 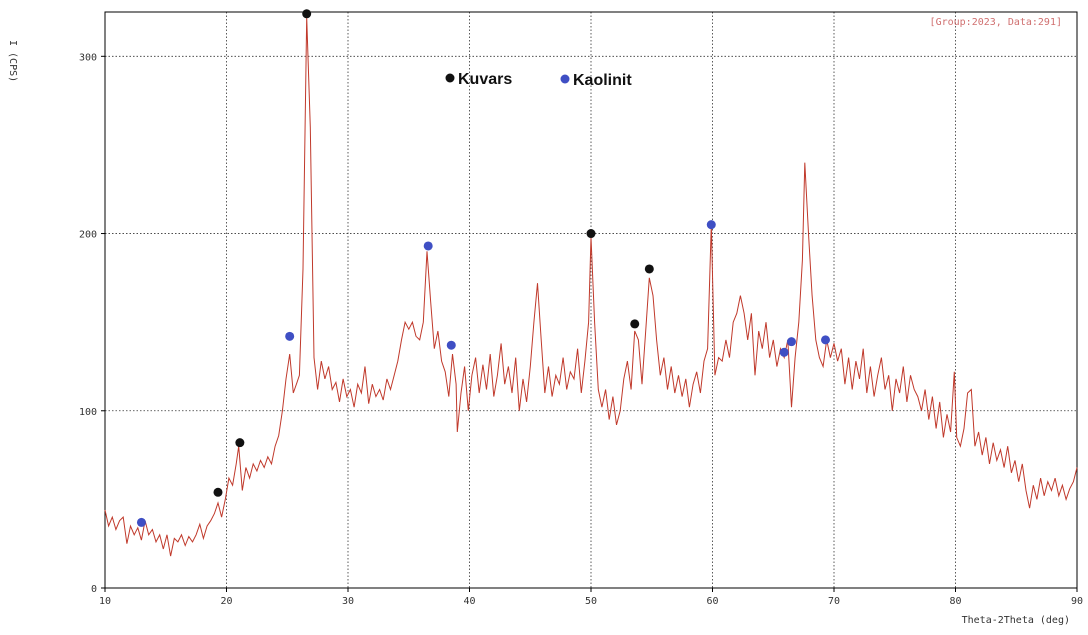 I want to click on legend: Kuvars Kaolinit, so click(x=538, y=80).